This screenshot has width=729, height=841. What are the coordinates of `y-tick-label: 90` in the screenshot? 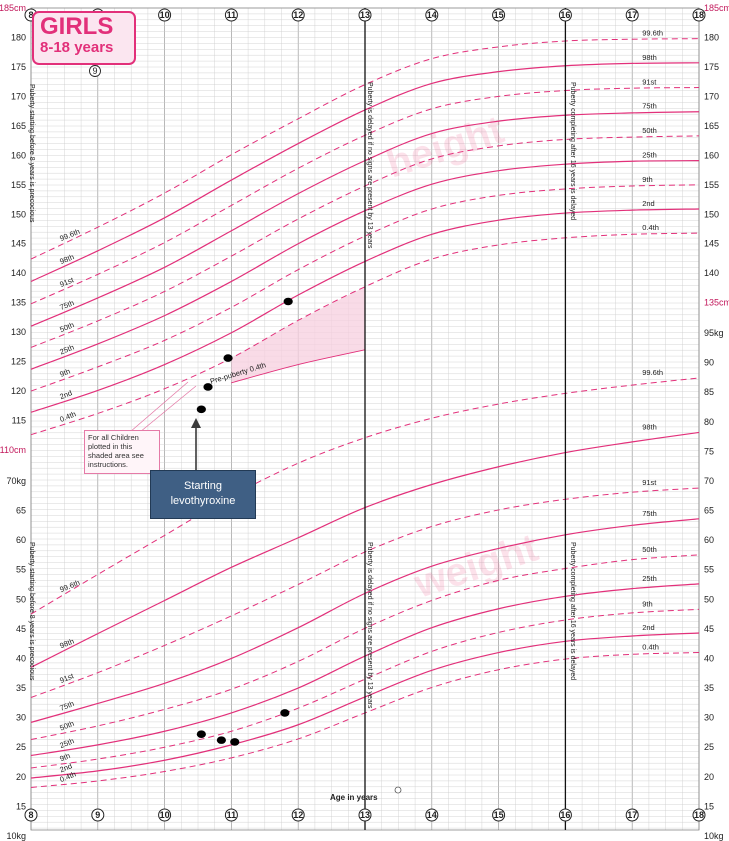 It's located at (709, 363).